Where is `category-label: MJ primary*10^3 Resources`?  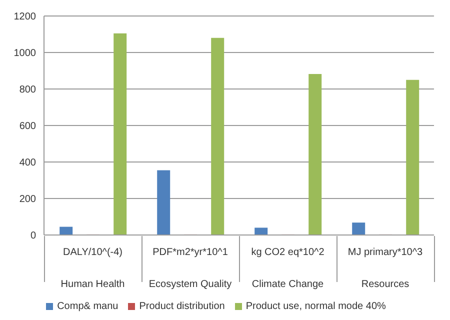
category-label: MJ primary*10^3 Resources is located at coordinates (385, 268).